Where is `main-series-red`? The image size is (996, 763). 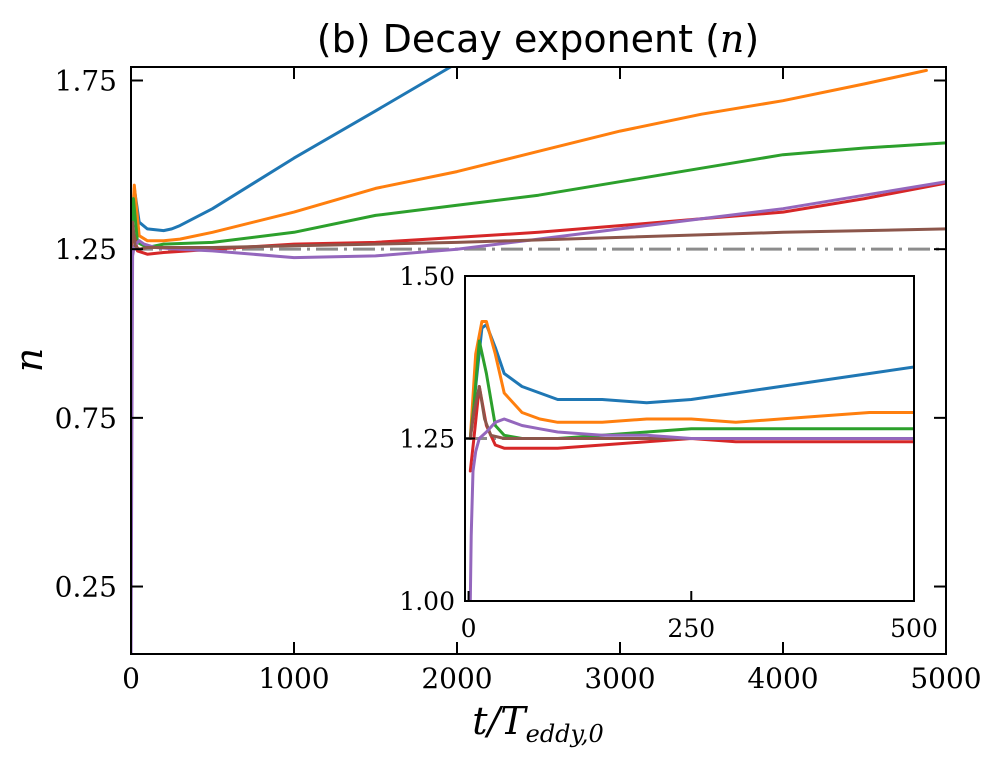
main-series-red is located at coordinates (538, 218).